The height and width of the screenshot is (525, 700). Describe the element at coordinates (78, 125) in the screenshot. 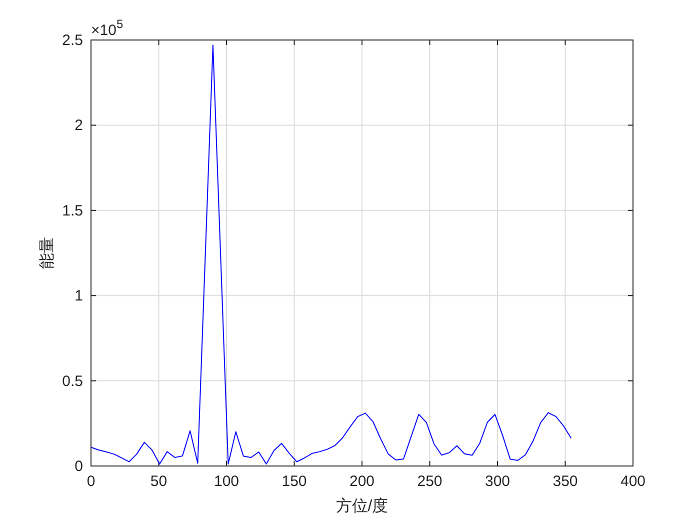

I see `y-tick-label: 2` at that location.